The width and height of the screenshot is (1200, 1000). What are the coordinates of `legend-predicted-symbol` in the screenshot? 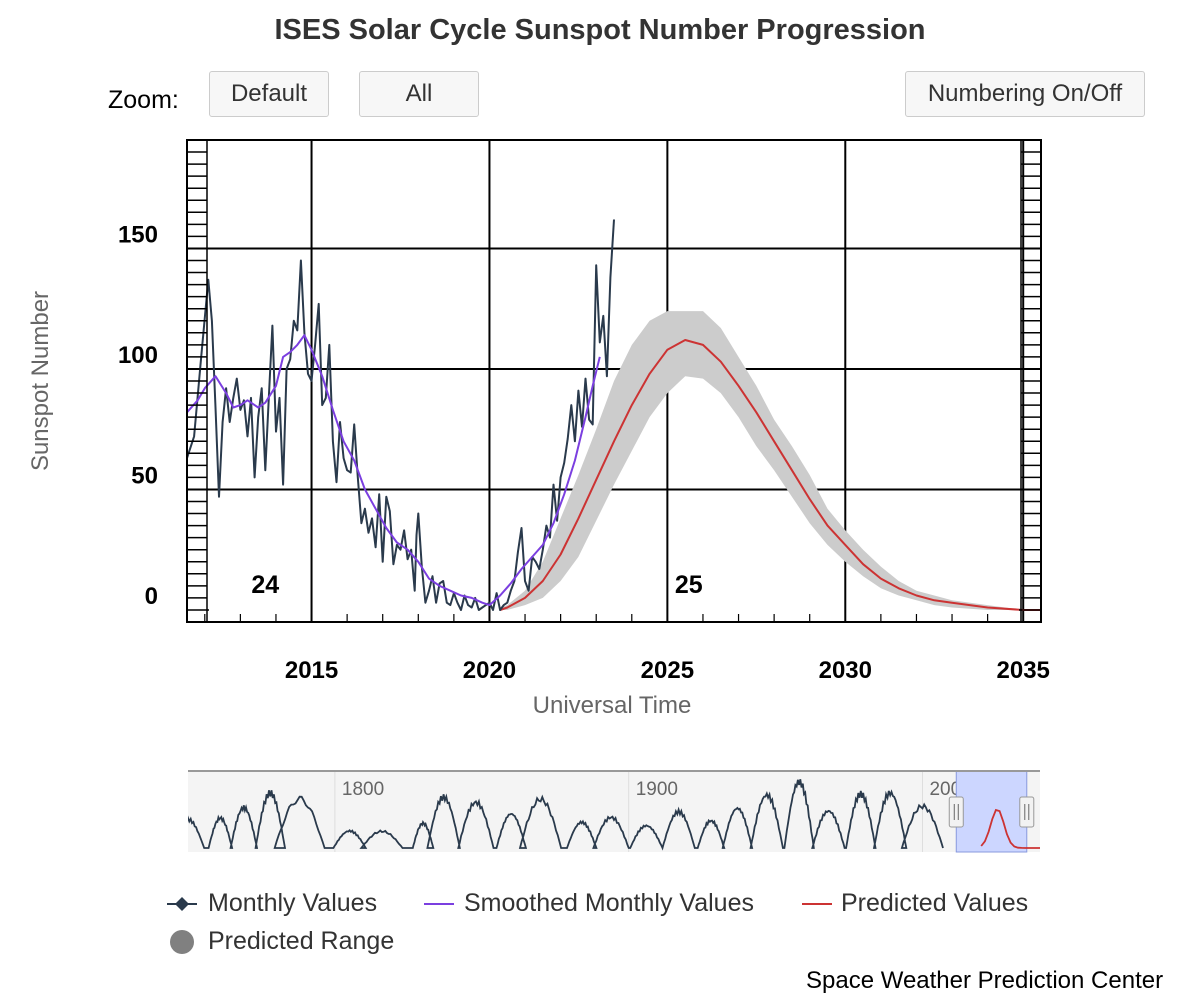 It's located at (817, 904).